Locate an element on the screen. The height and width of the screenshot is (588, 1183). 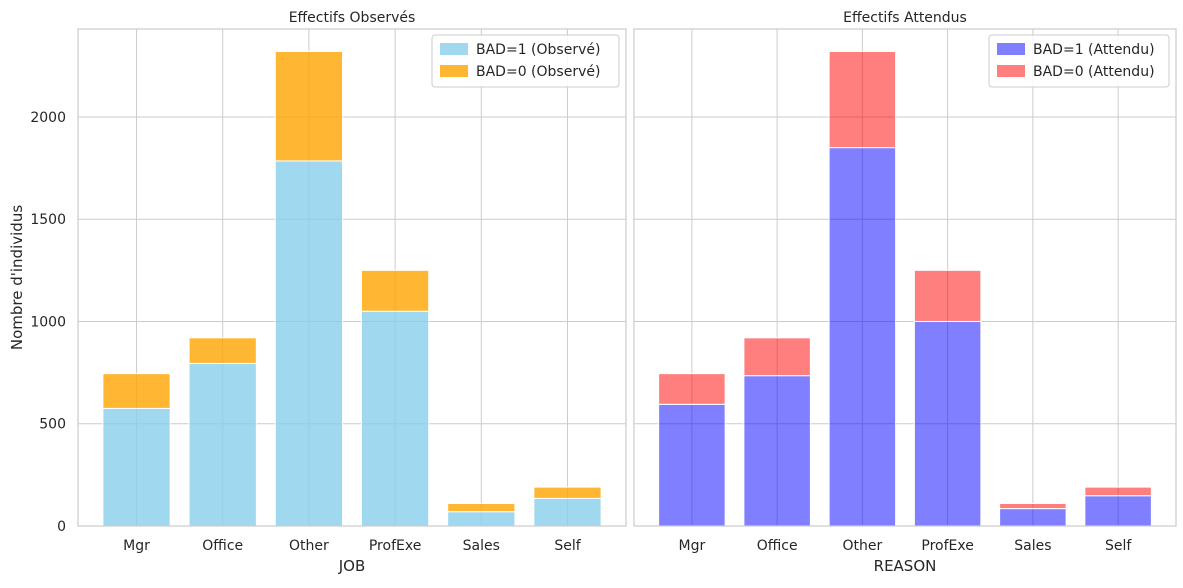
legend-label: BAD=1 (Observé) is located at coordinates (538, 50).